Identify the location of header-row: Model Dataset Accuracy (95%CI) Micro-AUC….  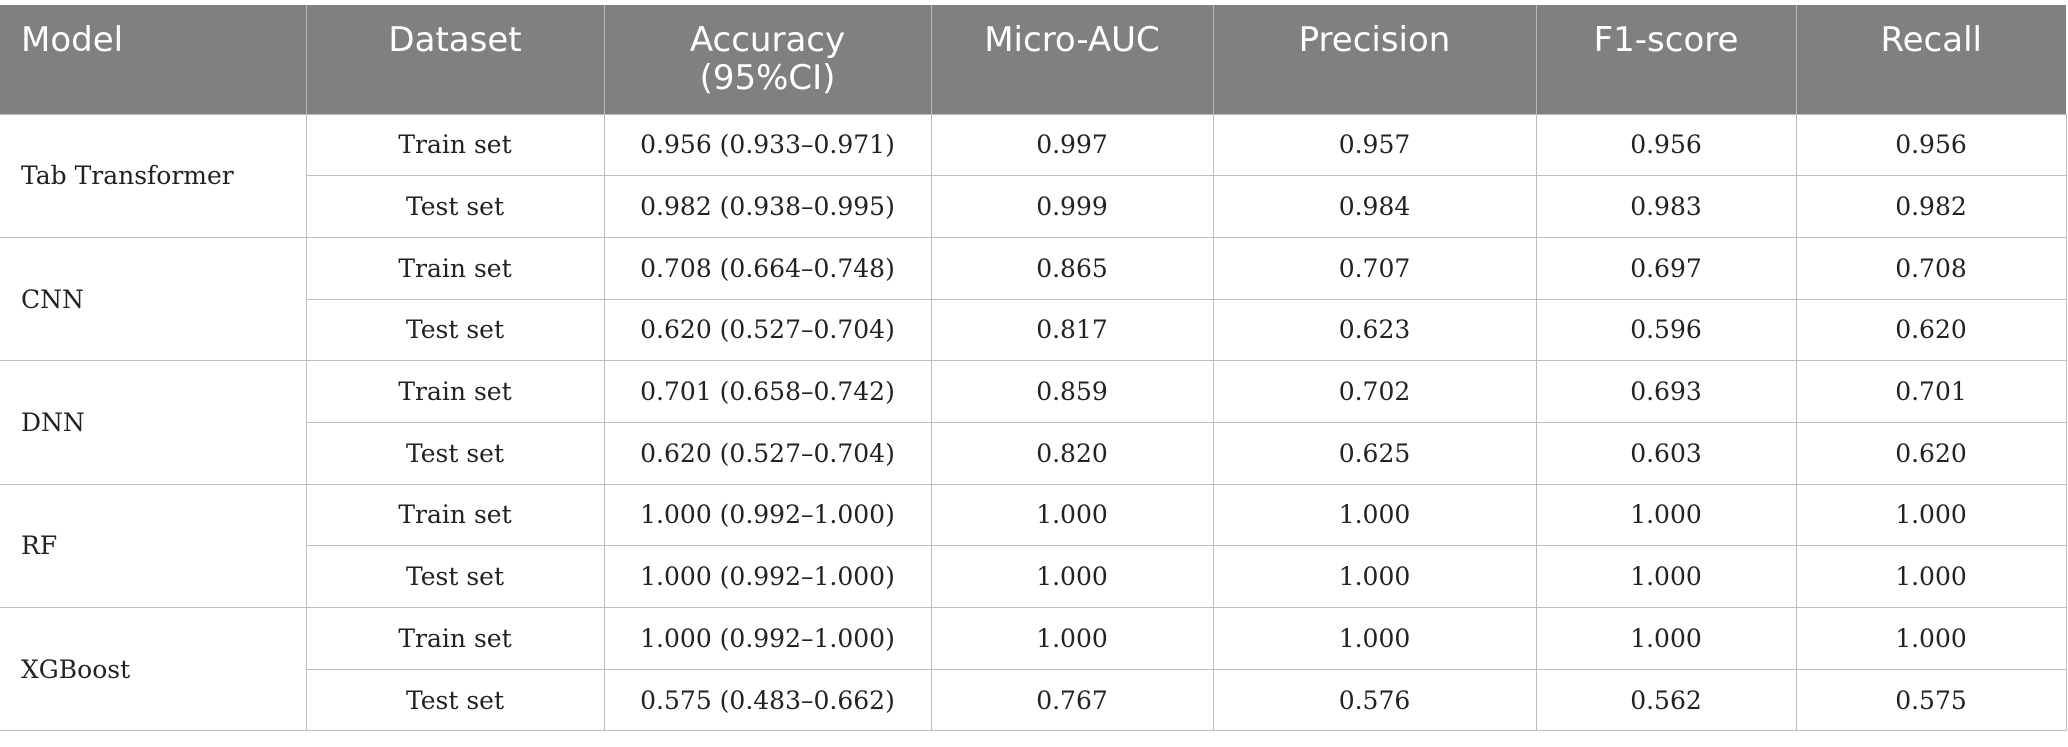
(1033, 59).